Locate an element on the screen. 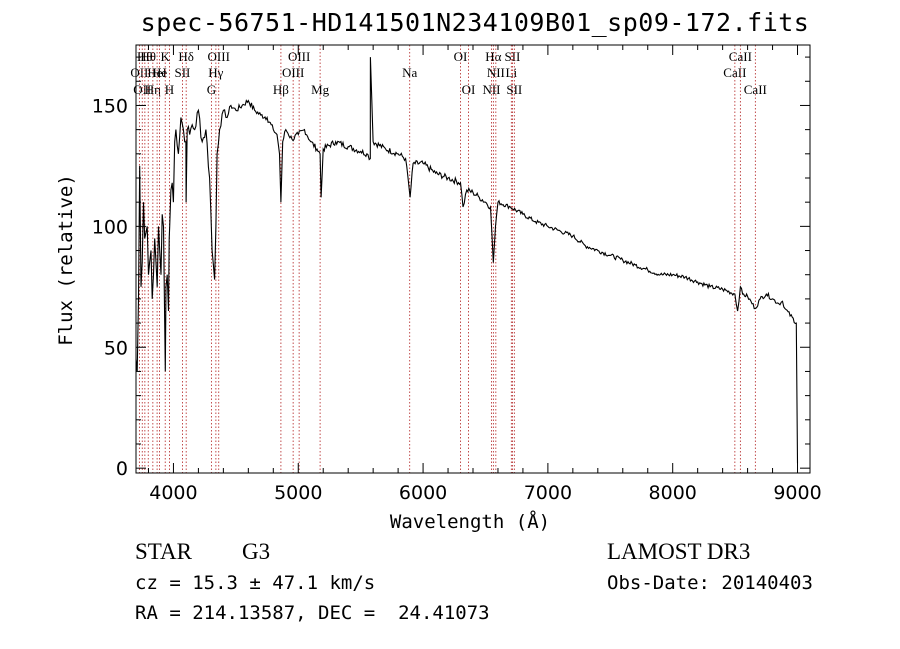  survey-name: LAMOST DR3 is located at coordinates (679, 551).